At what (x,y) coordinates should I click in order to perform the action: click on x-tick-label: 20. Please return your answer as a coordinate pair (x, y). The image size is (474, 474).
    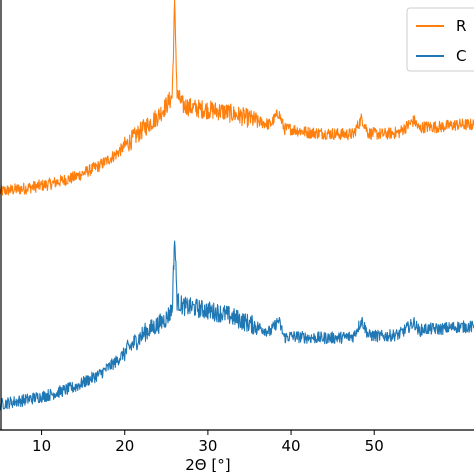
    Looking at the image, I should click on (124, 446).